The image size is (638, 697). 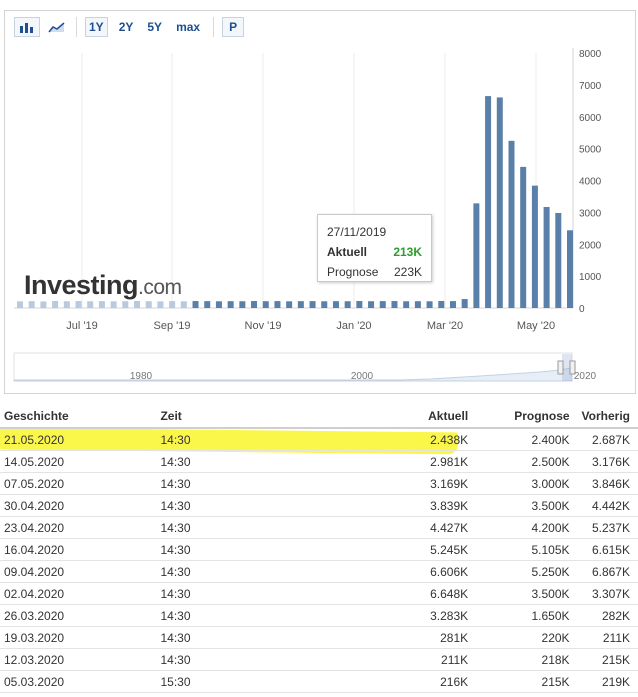 I want to click on cell-actual: 6.648K, so click(x=396, y=593).